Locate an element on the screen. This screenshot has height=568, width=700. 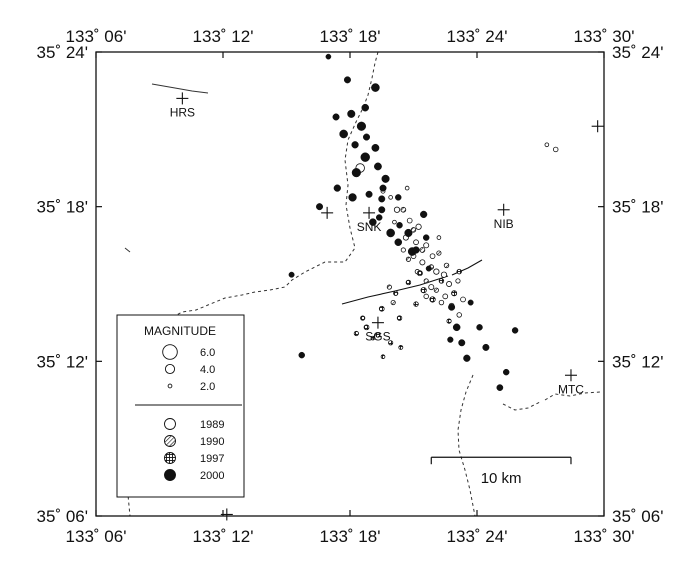
legend-box is located at coordinates (180, 406).